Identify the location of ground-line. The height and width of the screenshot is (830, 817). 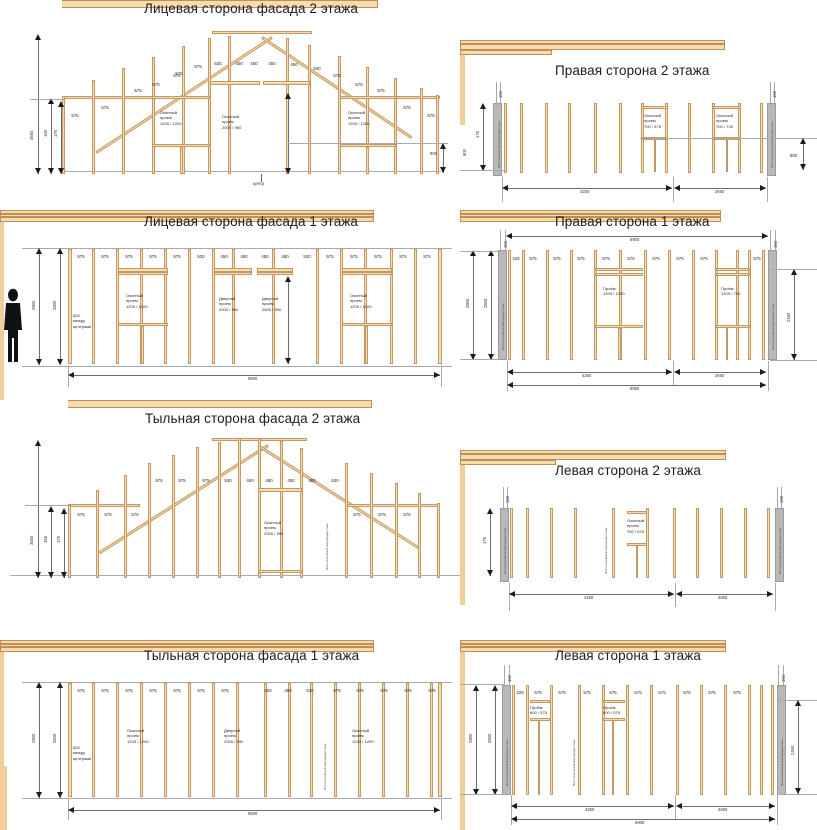
(225, 171).